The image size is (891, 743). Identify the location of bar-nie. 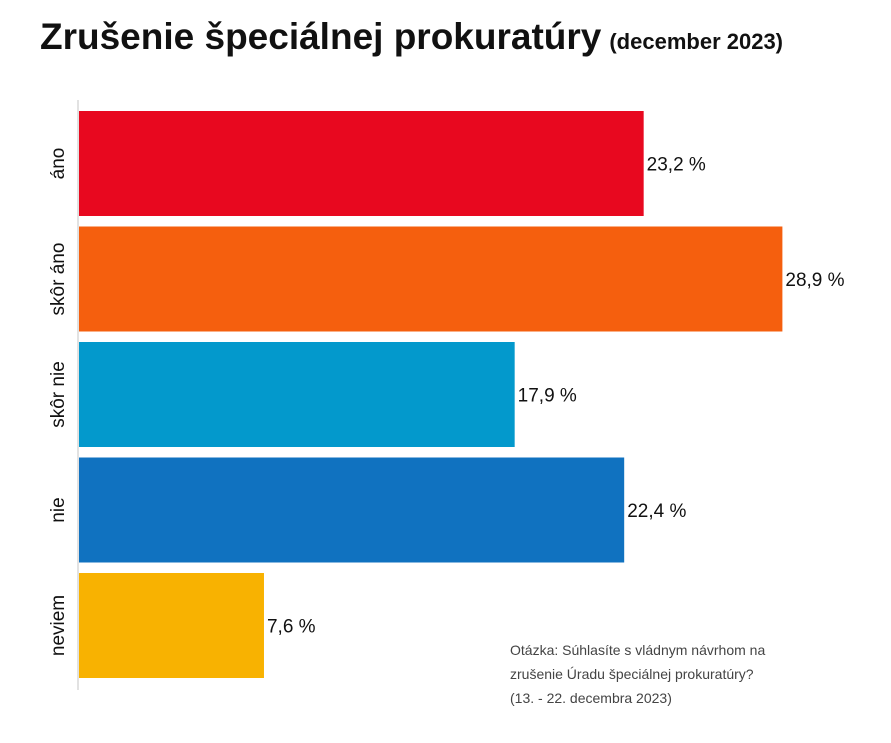
(352, 510).